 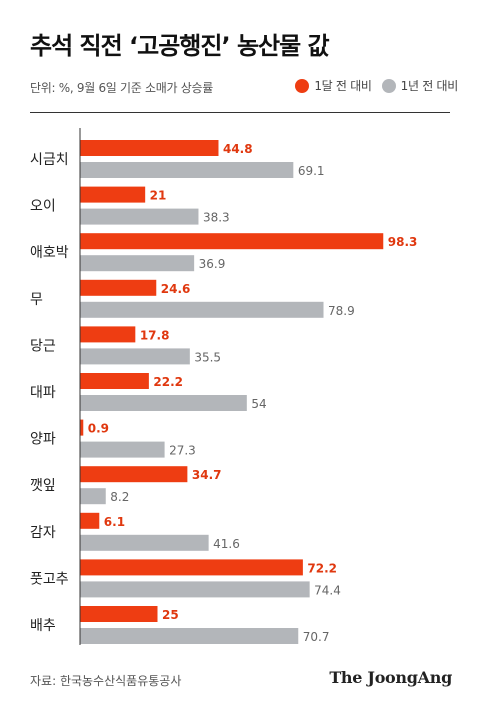 I want to click on value-label-year-3: 78.9, so click(x=341, y=311).